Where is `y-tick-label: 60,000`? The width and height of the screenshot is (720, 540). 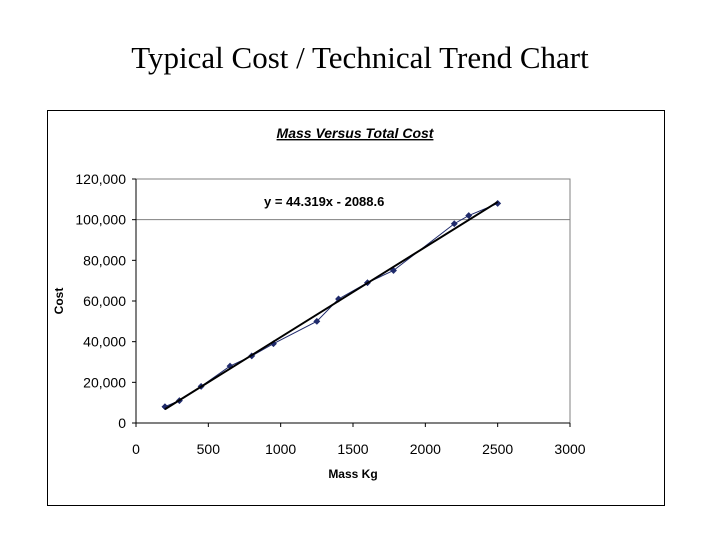
y-tick-label: 60,000 is located at coordinates (104, 301).